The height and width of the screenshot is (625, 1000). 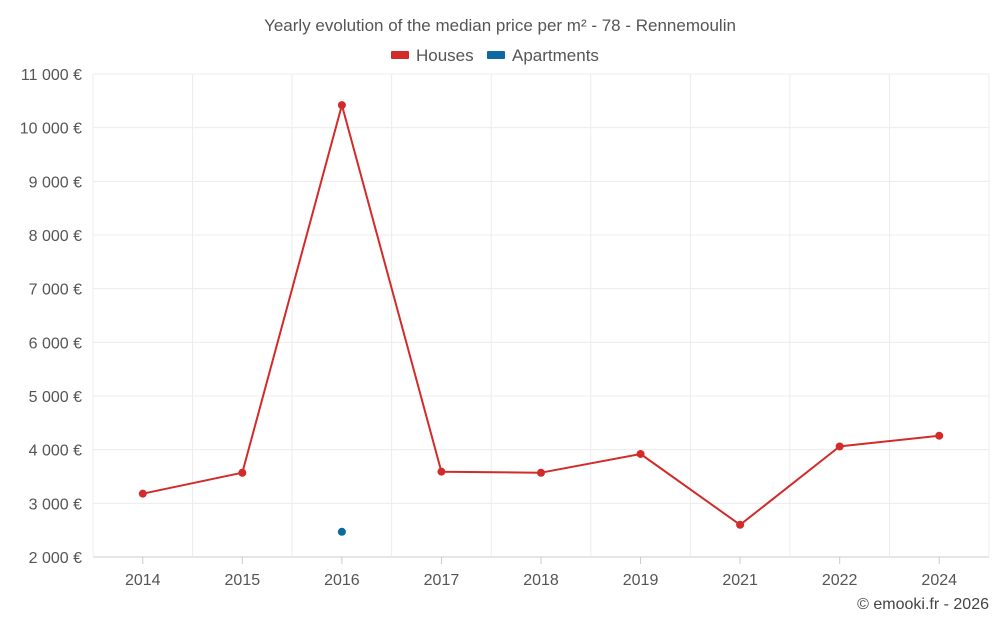 What do you see at coordinates (55, 504) in the screenshot?
I see `y-tick-label: 3 000 €` at bounding box center [55, 504].